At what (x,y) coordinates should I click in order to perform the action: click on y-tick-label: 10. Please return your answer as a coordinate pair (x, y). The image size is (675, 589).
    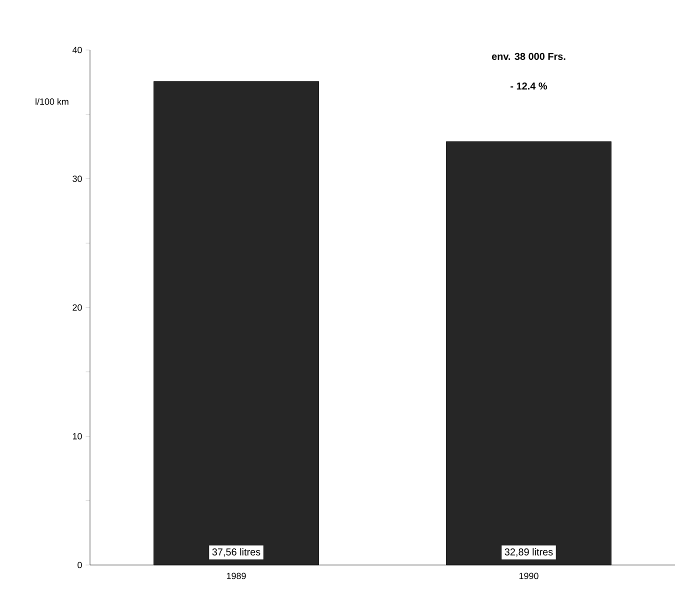
    Looking at the image, I should click on (77, 436).